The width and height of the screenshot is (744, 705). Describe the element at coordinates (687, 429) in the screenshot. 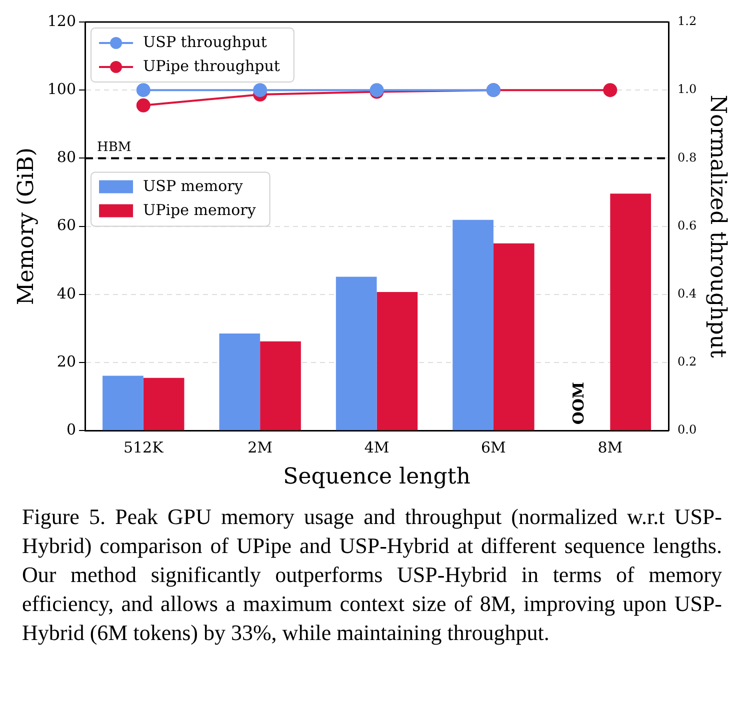

I see `y2-tick-label: 0.0` at that location.